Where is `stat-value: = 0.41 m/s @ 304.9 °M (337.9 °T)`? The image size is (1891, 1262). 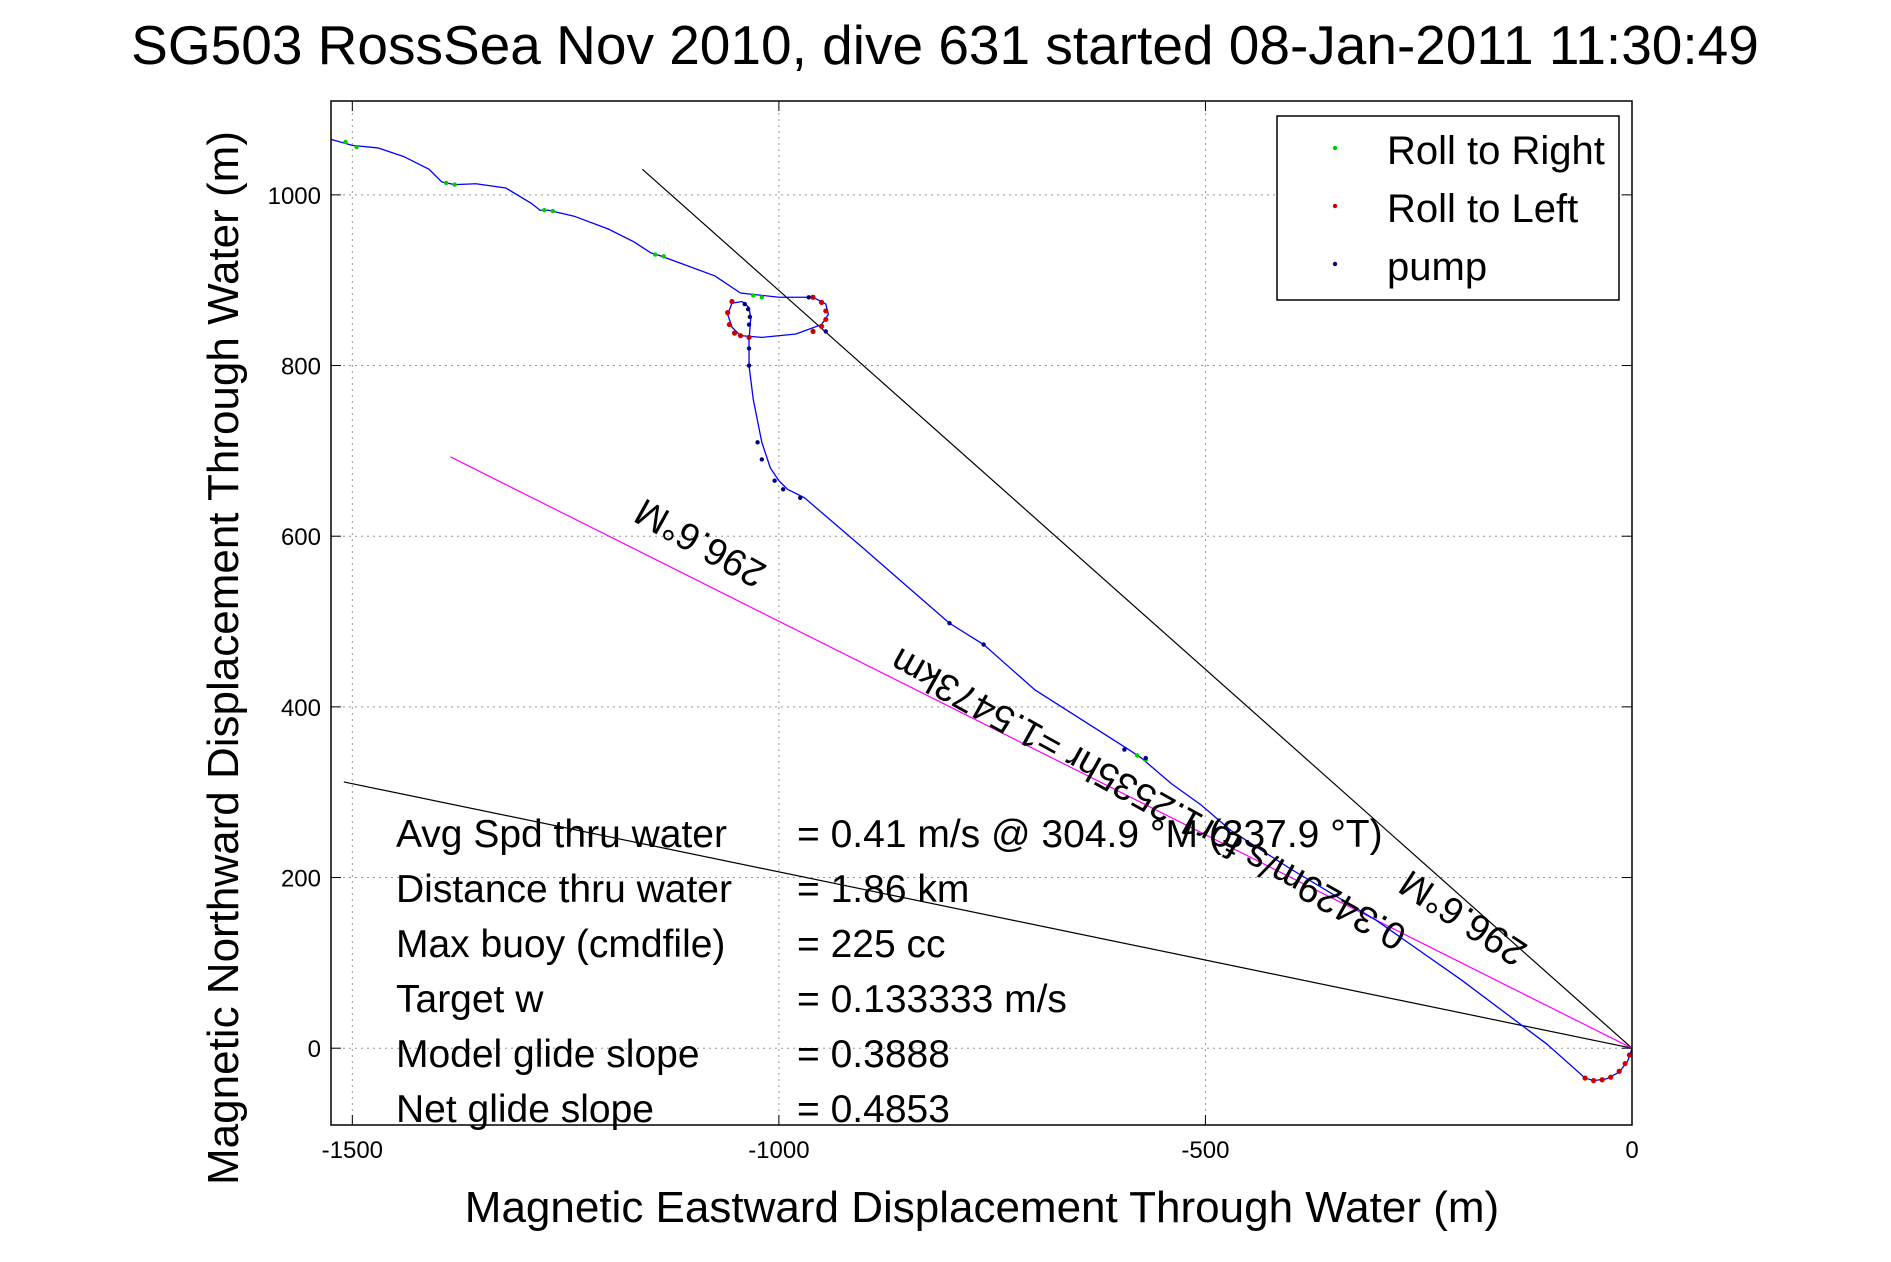
stat-value: = 0.41 m/s @ 304.9 °M (337.9 °T) is located at coordinates (1090, 834).